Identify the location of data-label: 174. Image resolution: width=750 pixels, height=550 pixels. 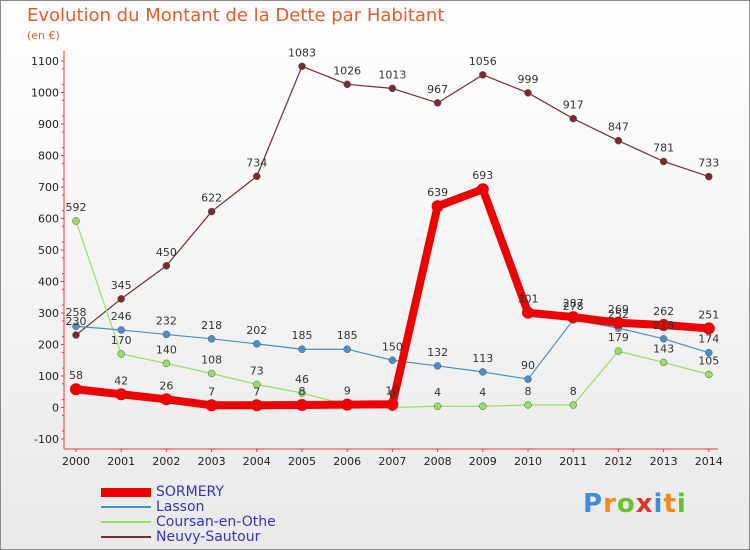
(708, 339).